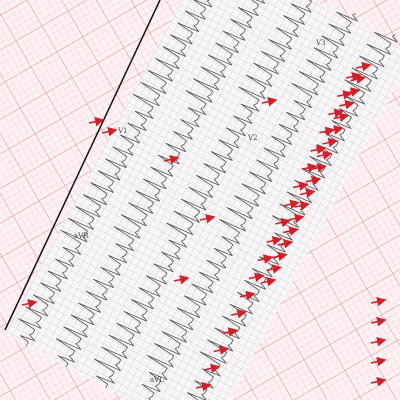 The height and width of the screenshot is (400, 400). Describe the element at coordinates (122, 131) in the screenshot. I see `lead-label: V1` at that location.